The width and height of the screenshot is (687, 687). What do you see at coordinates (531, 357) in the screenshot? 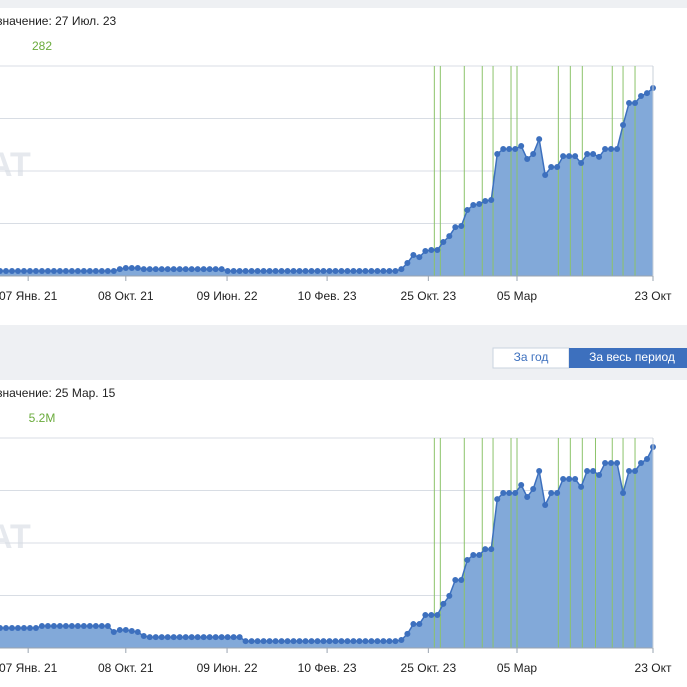
I see `period-button-label: За год` at bounding box center [531, 357].